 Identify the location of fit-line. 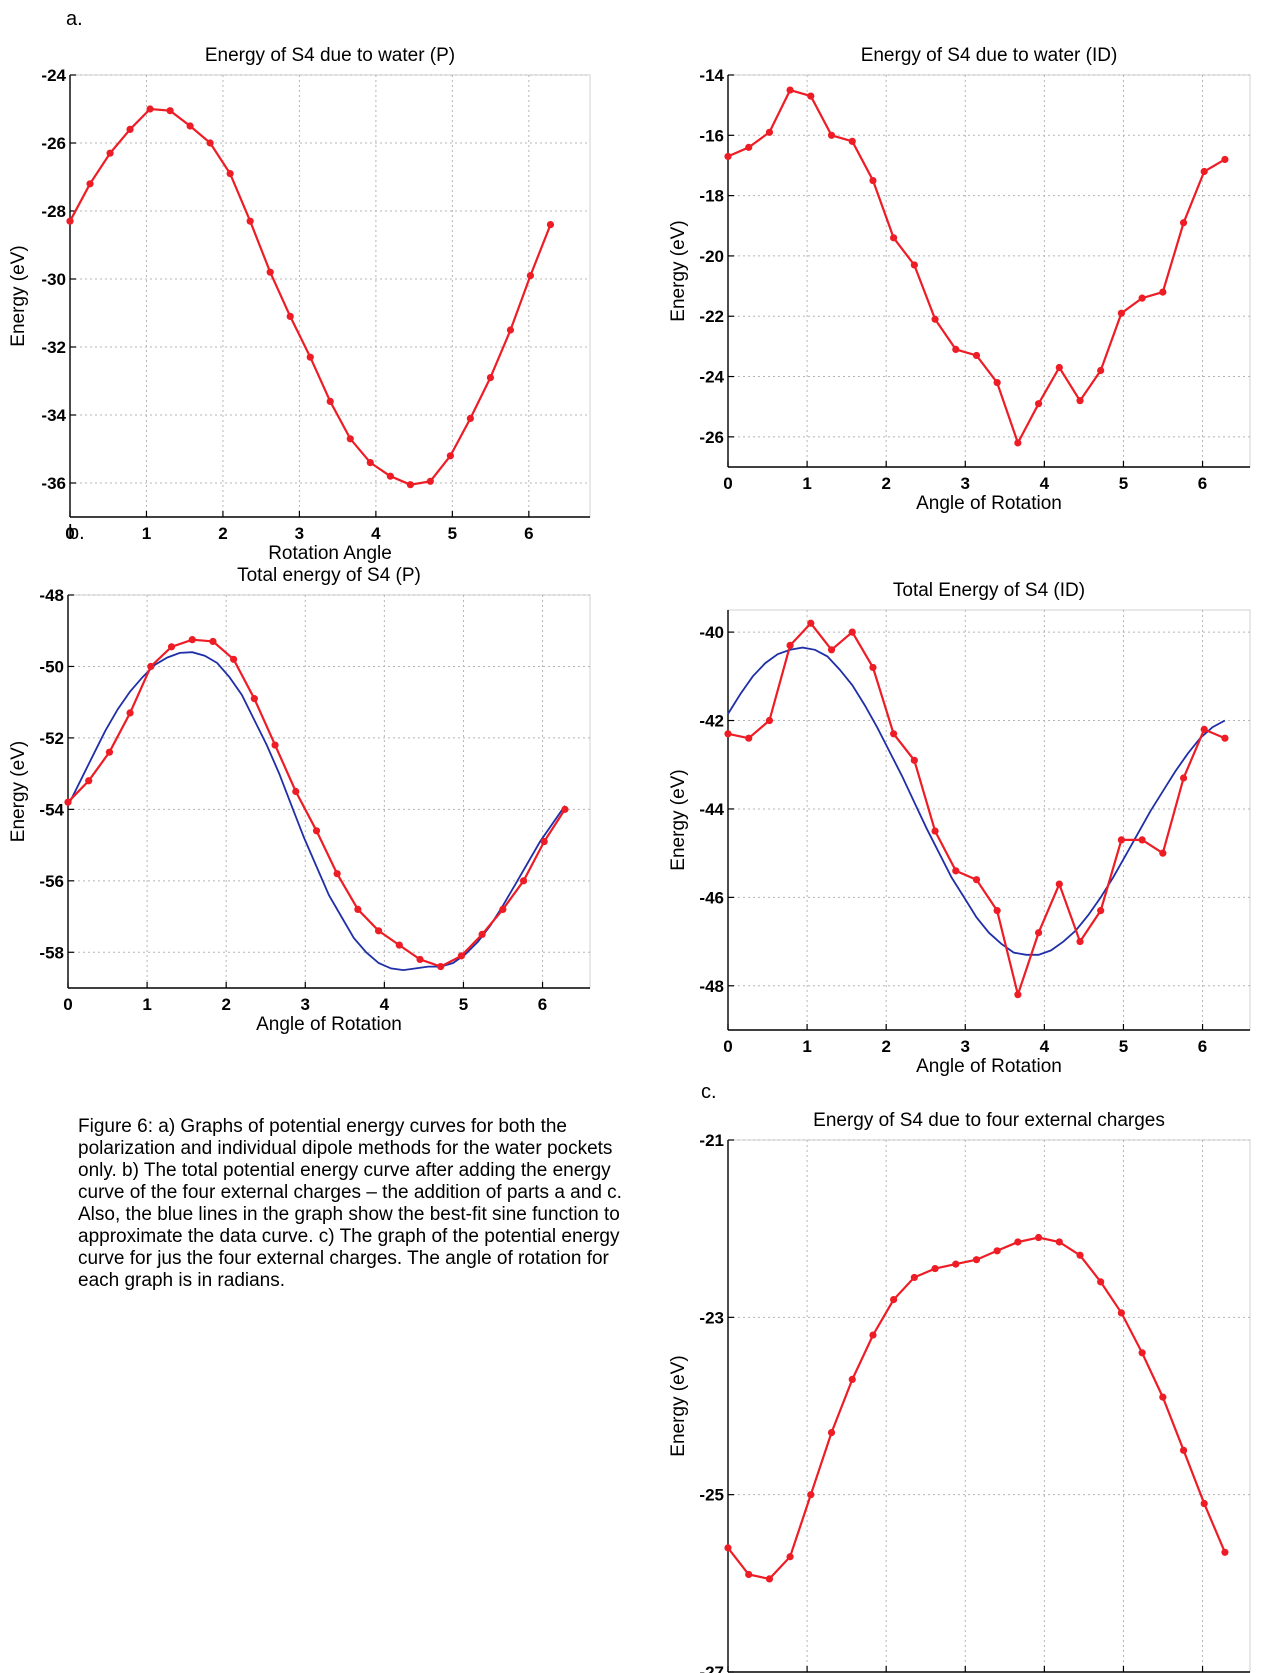
(976, 801).